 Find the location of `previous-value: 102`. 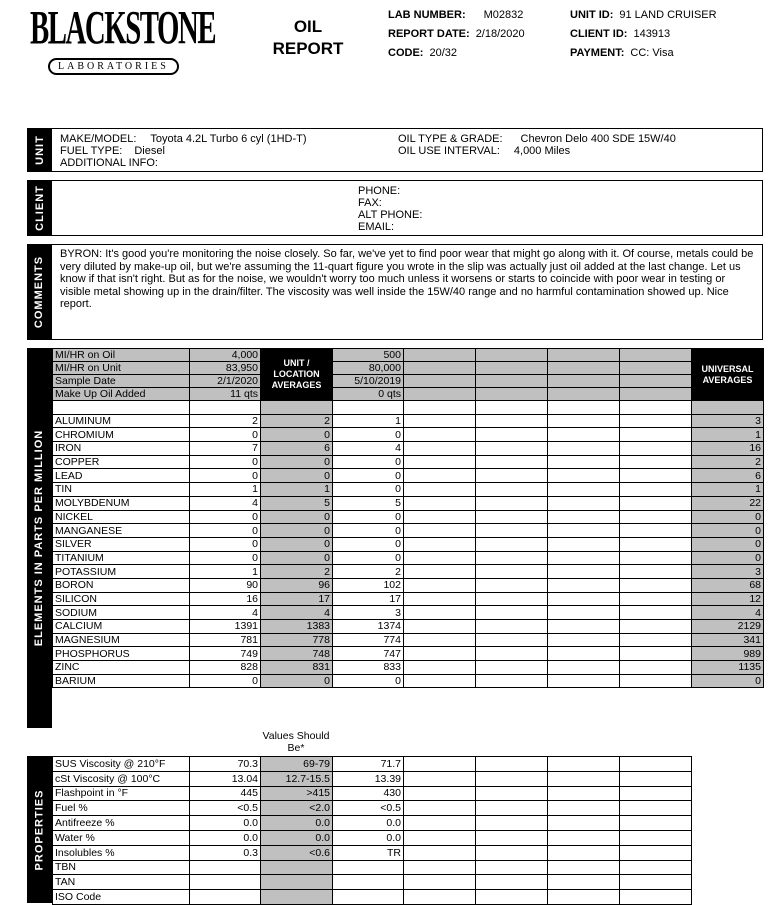

previous-value: 102 is located at coordinates (368, 585).